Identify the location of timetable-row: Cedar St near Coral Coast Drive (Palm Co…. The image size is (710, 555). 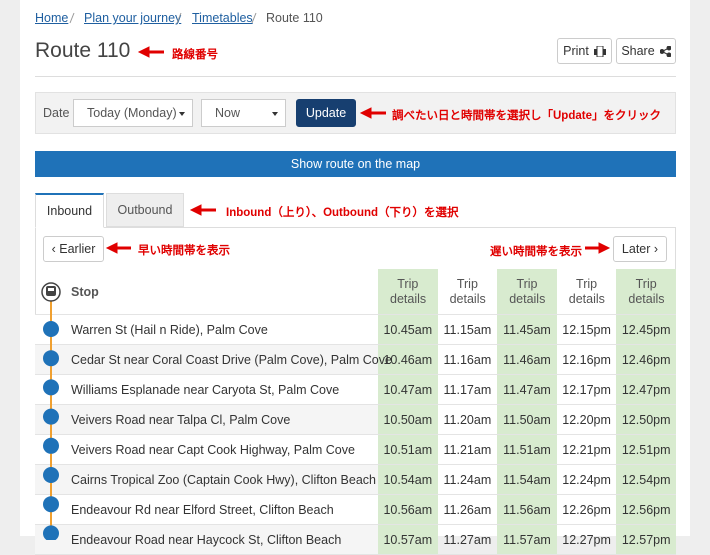
(355, 359).